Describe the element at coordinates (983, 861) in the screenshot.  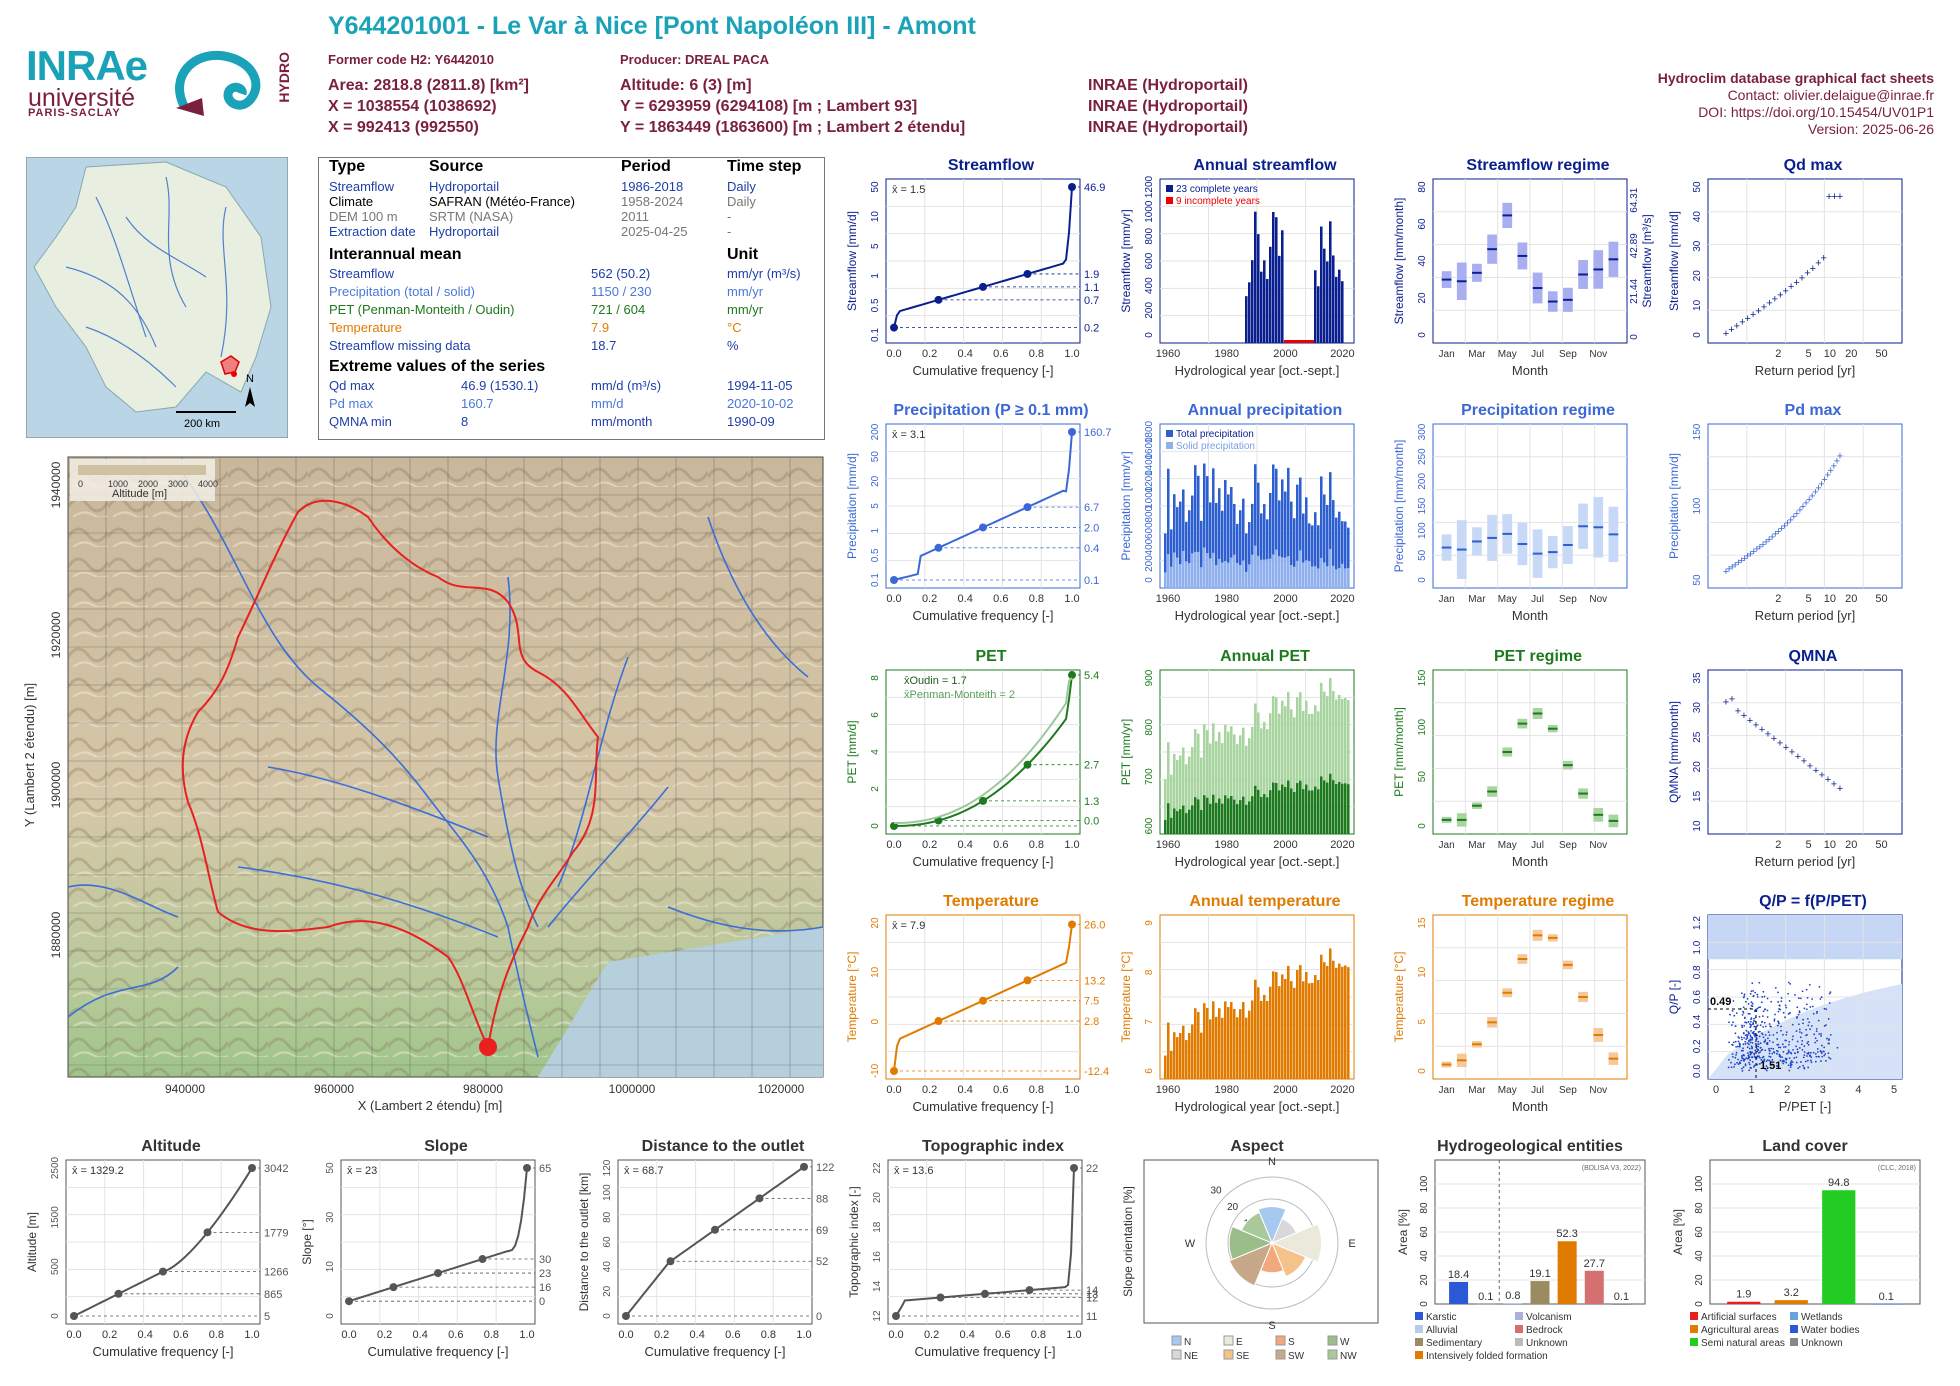
I see `pet_fdc-xlabel: Cumulative frequency [-]` at that location.